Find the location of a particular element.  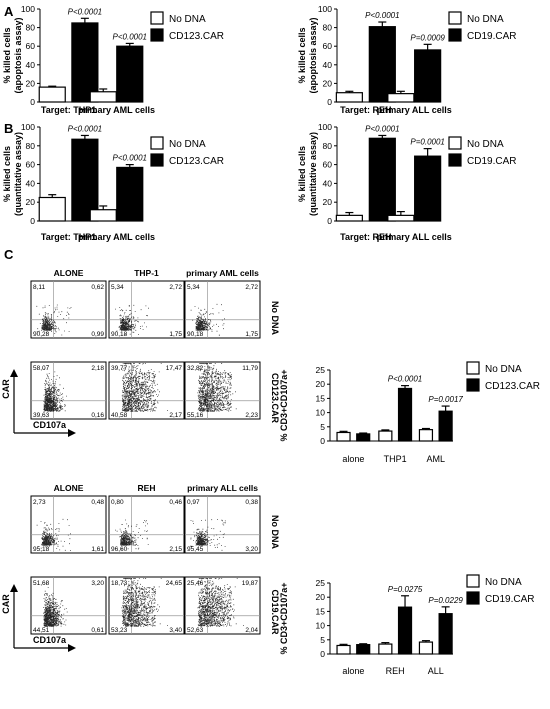

flow-quadrant-value: 25,46 is located at coordinates (195, 583).